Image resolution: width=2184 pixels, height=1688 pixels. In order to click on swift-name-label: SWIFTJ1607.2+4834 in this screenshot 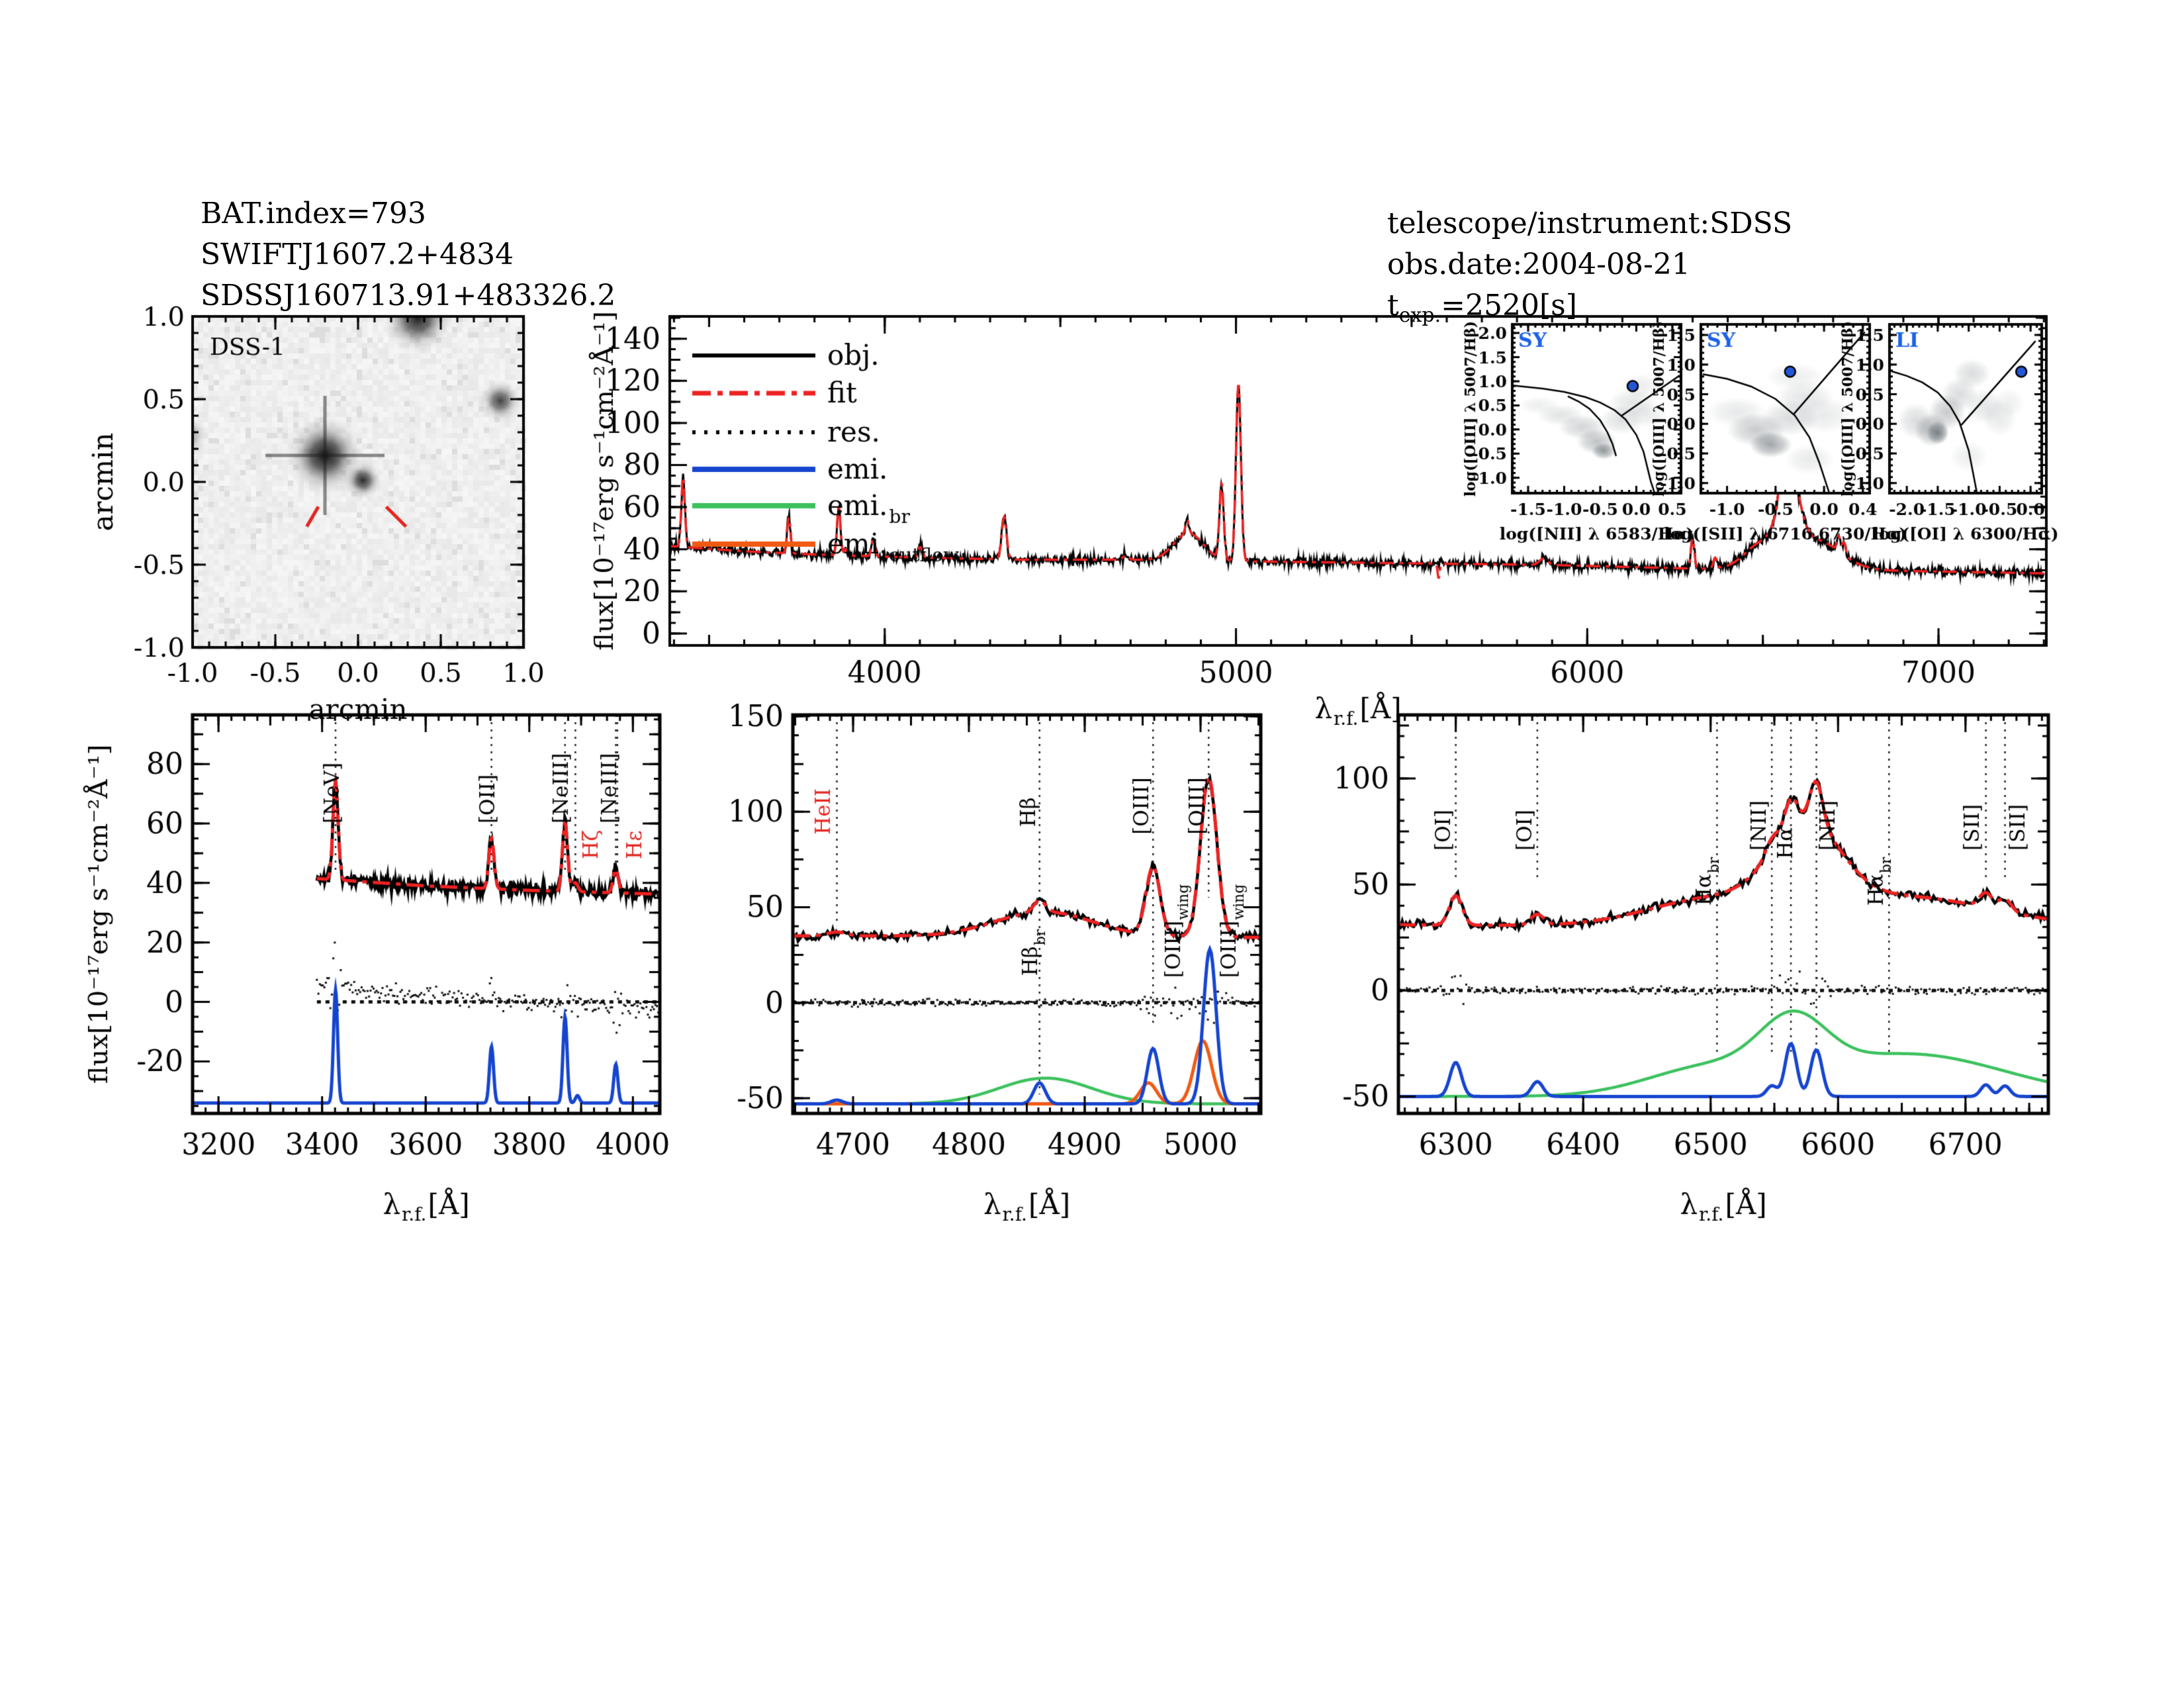, I will do `click(358, 254)`.